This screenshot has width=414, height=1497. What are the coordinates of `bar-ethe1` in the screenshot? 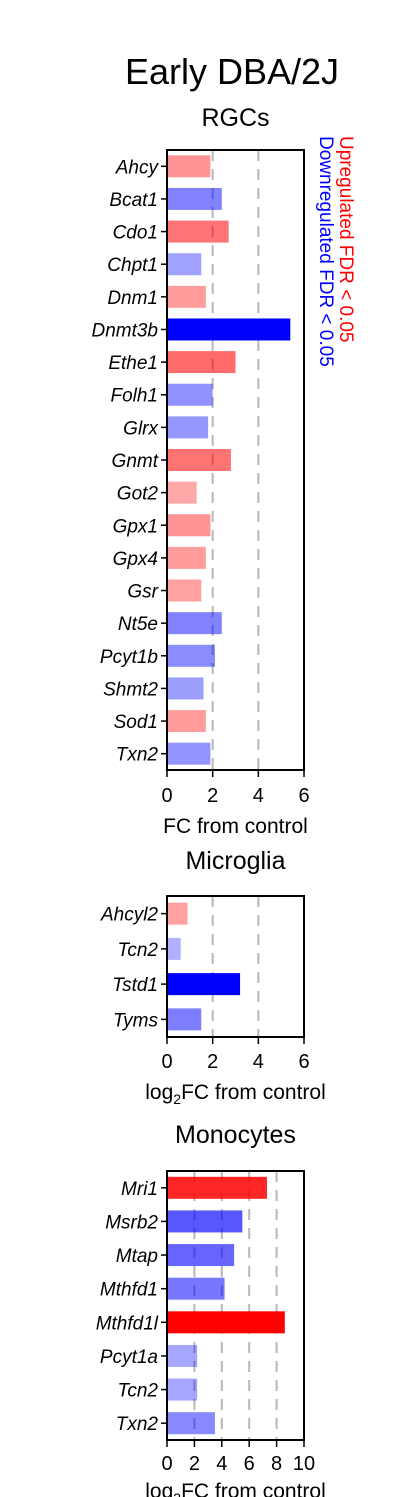 It's located at (201, 362).